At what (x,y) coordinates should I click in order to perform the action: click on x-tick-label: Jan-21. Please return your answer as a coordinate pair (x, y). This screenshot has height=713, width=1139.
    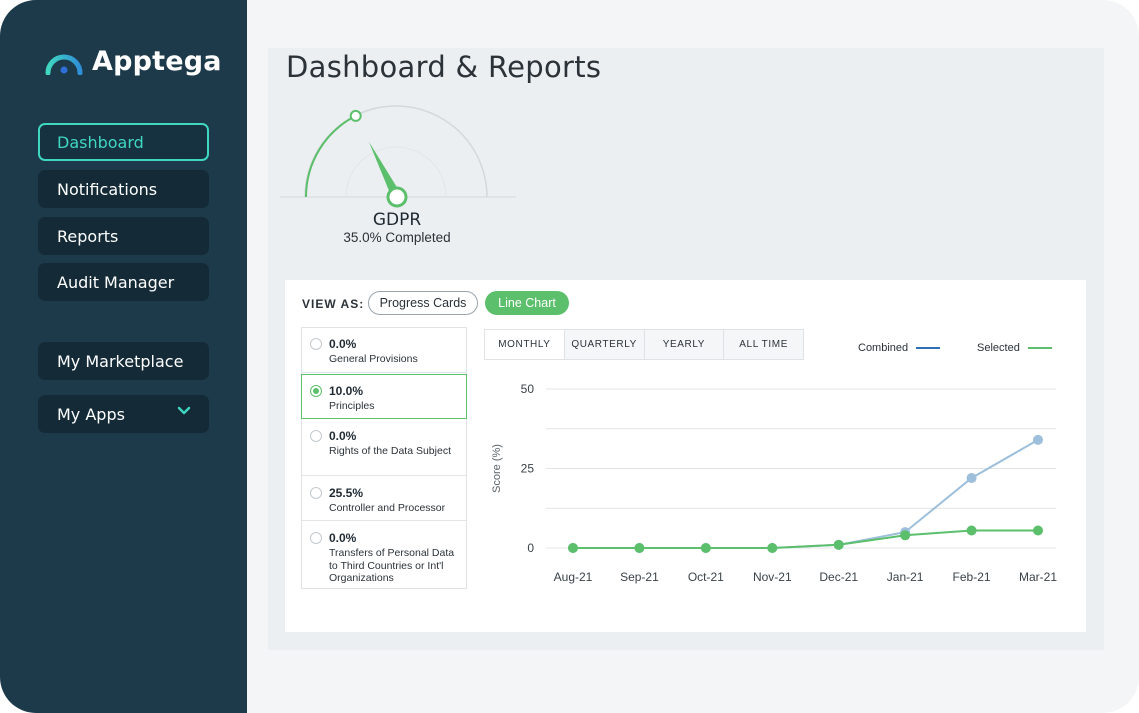
    Looking at the image, I should click on (905, 577).